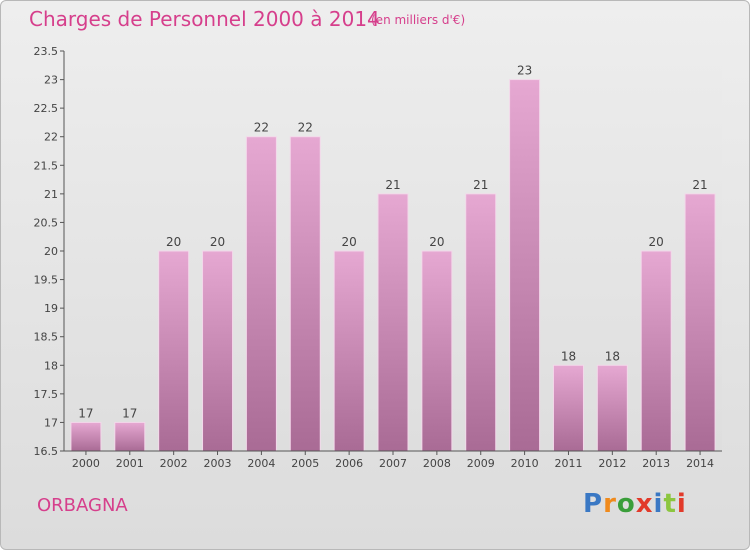  Describe the element at coordinates (218, 463) in the screenshot. I see `x-tick-label: 2003` at that location.